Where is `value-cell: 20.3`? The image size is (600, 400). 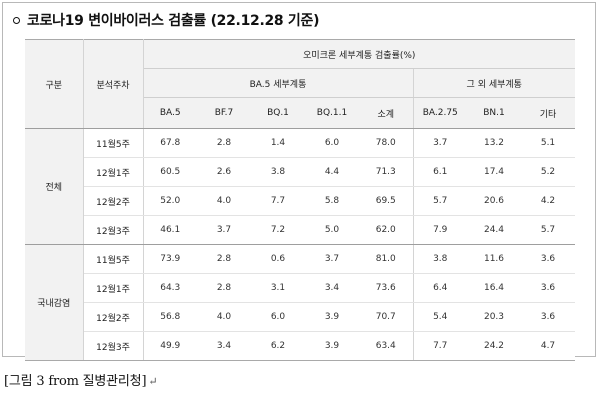
value-cell: 20.3 is located at coordinates (494, 317).